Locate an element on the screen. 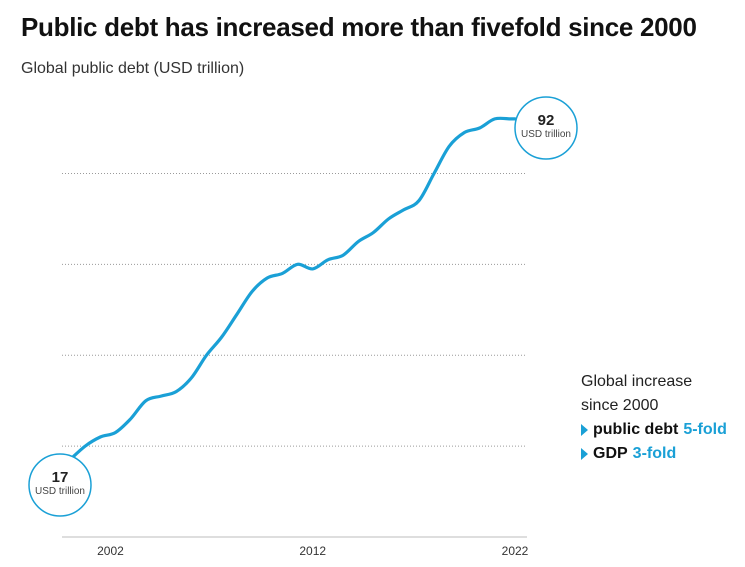  annotation-heading-line2: since 2000 is located at coordinates (620, 405).